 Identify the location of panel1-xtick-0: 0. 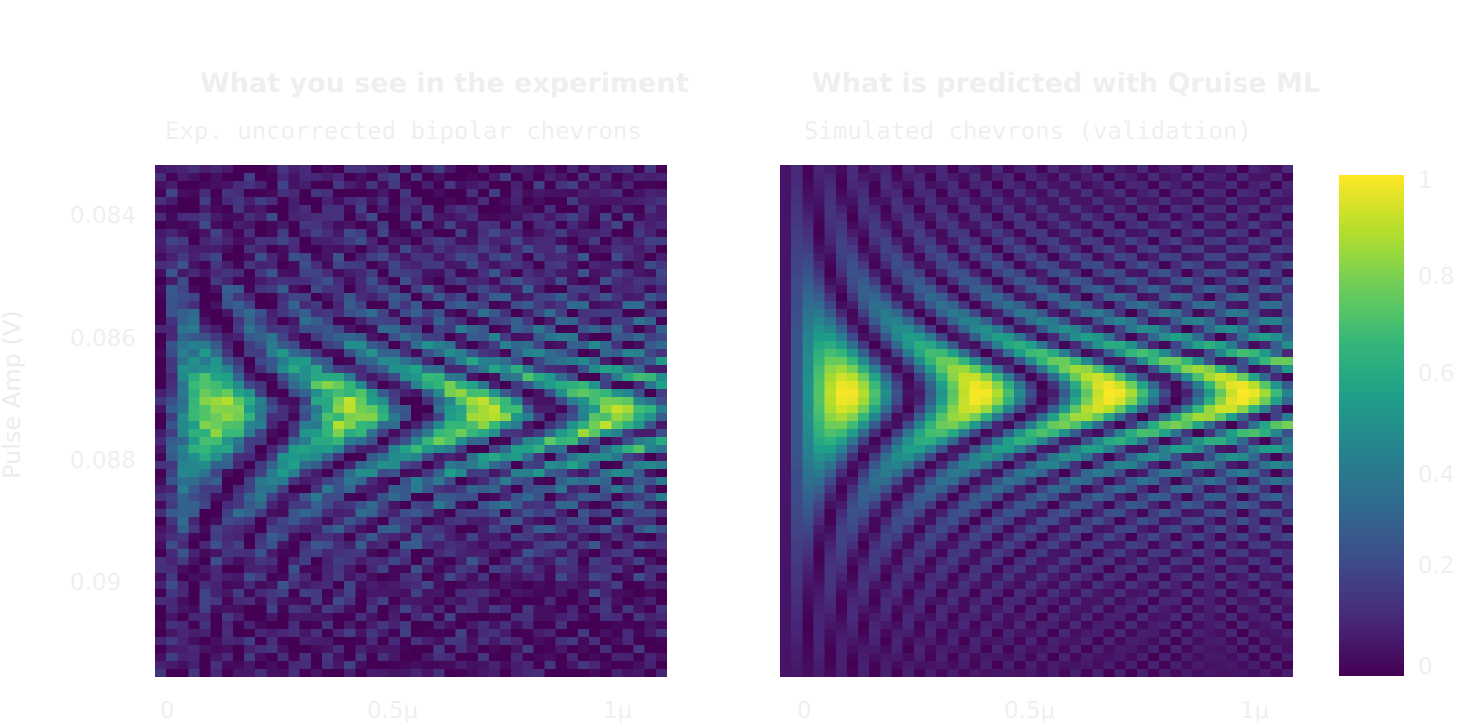
(167, 711).